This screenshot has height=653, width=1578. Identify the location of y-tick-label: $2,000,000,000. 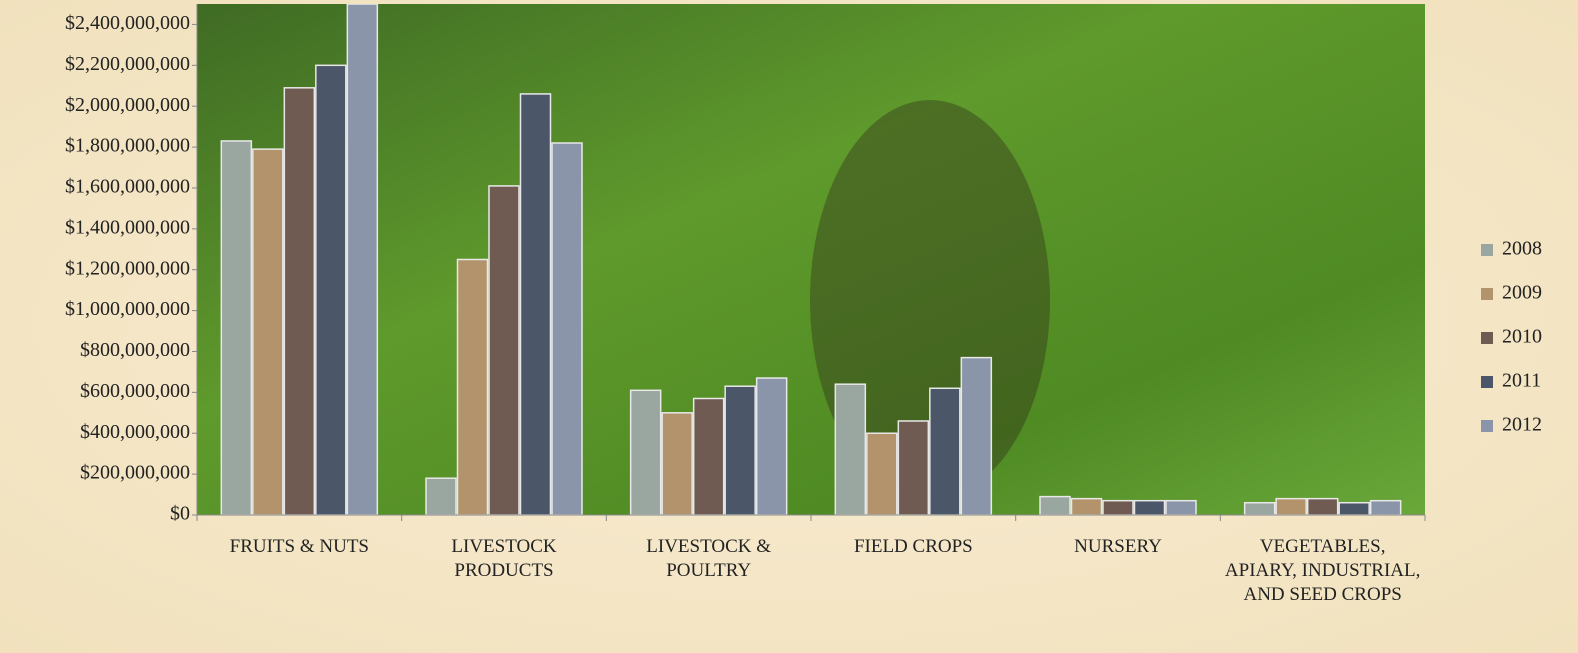
(127, 105).